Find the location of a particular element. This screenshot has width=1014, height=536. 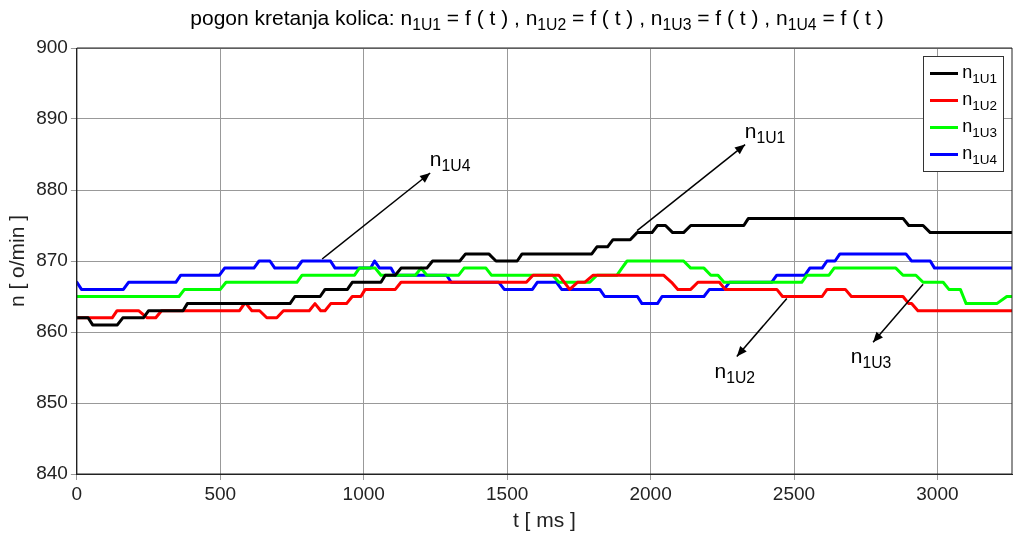

y-tick-label: 890 is located at coordinates (52, 118).